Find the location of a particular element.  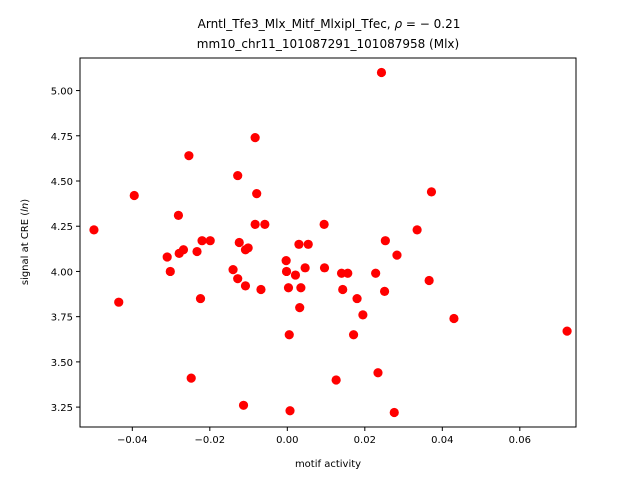

y-tick-label-4: 4.25 is located at coordinates (62, 227).